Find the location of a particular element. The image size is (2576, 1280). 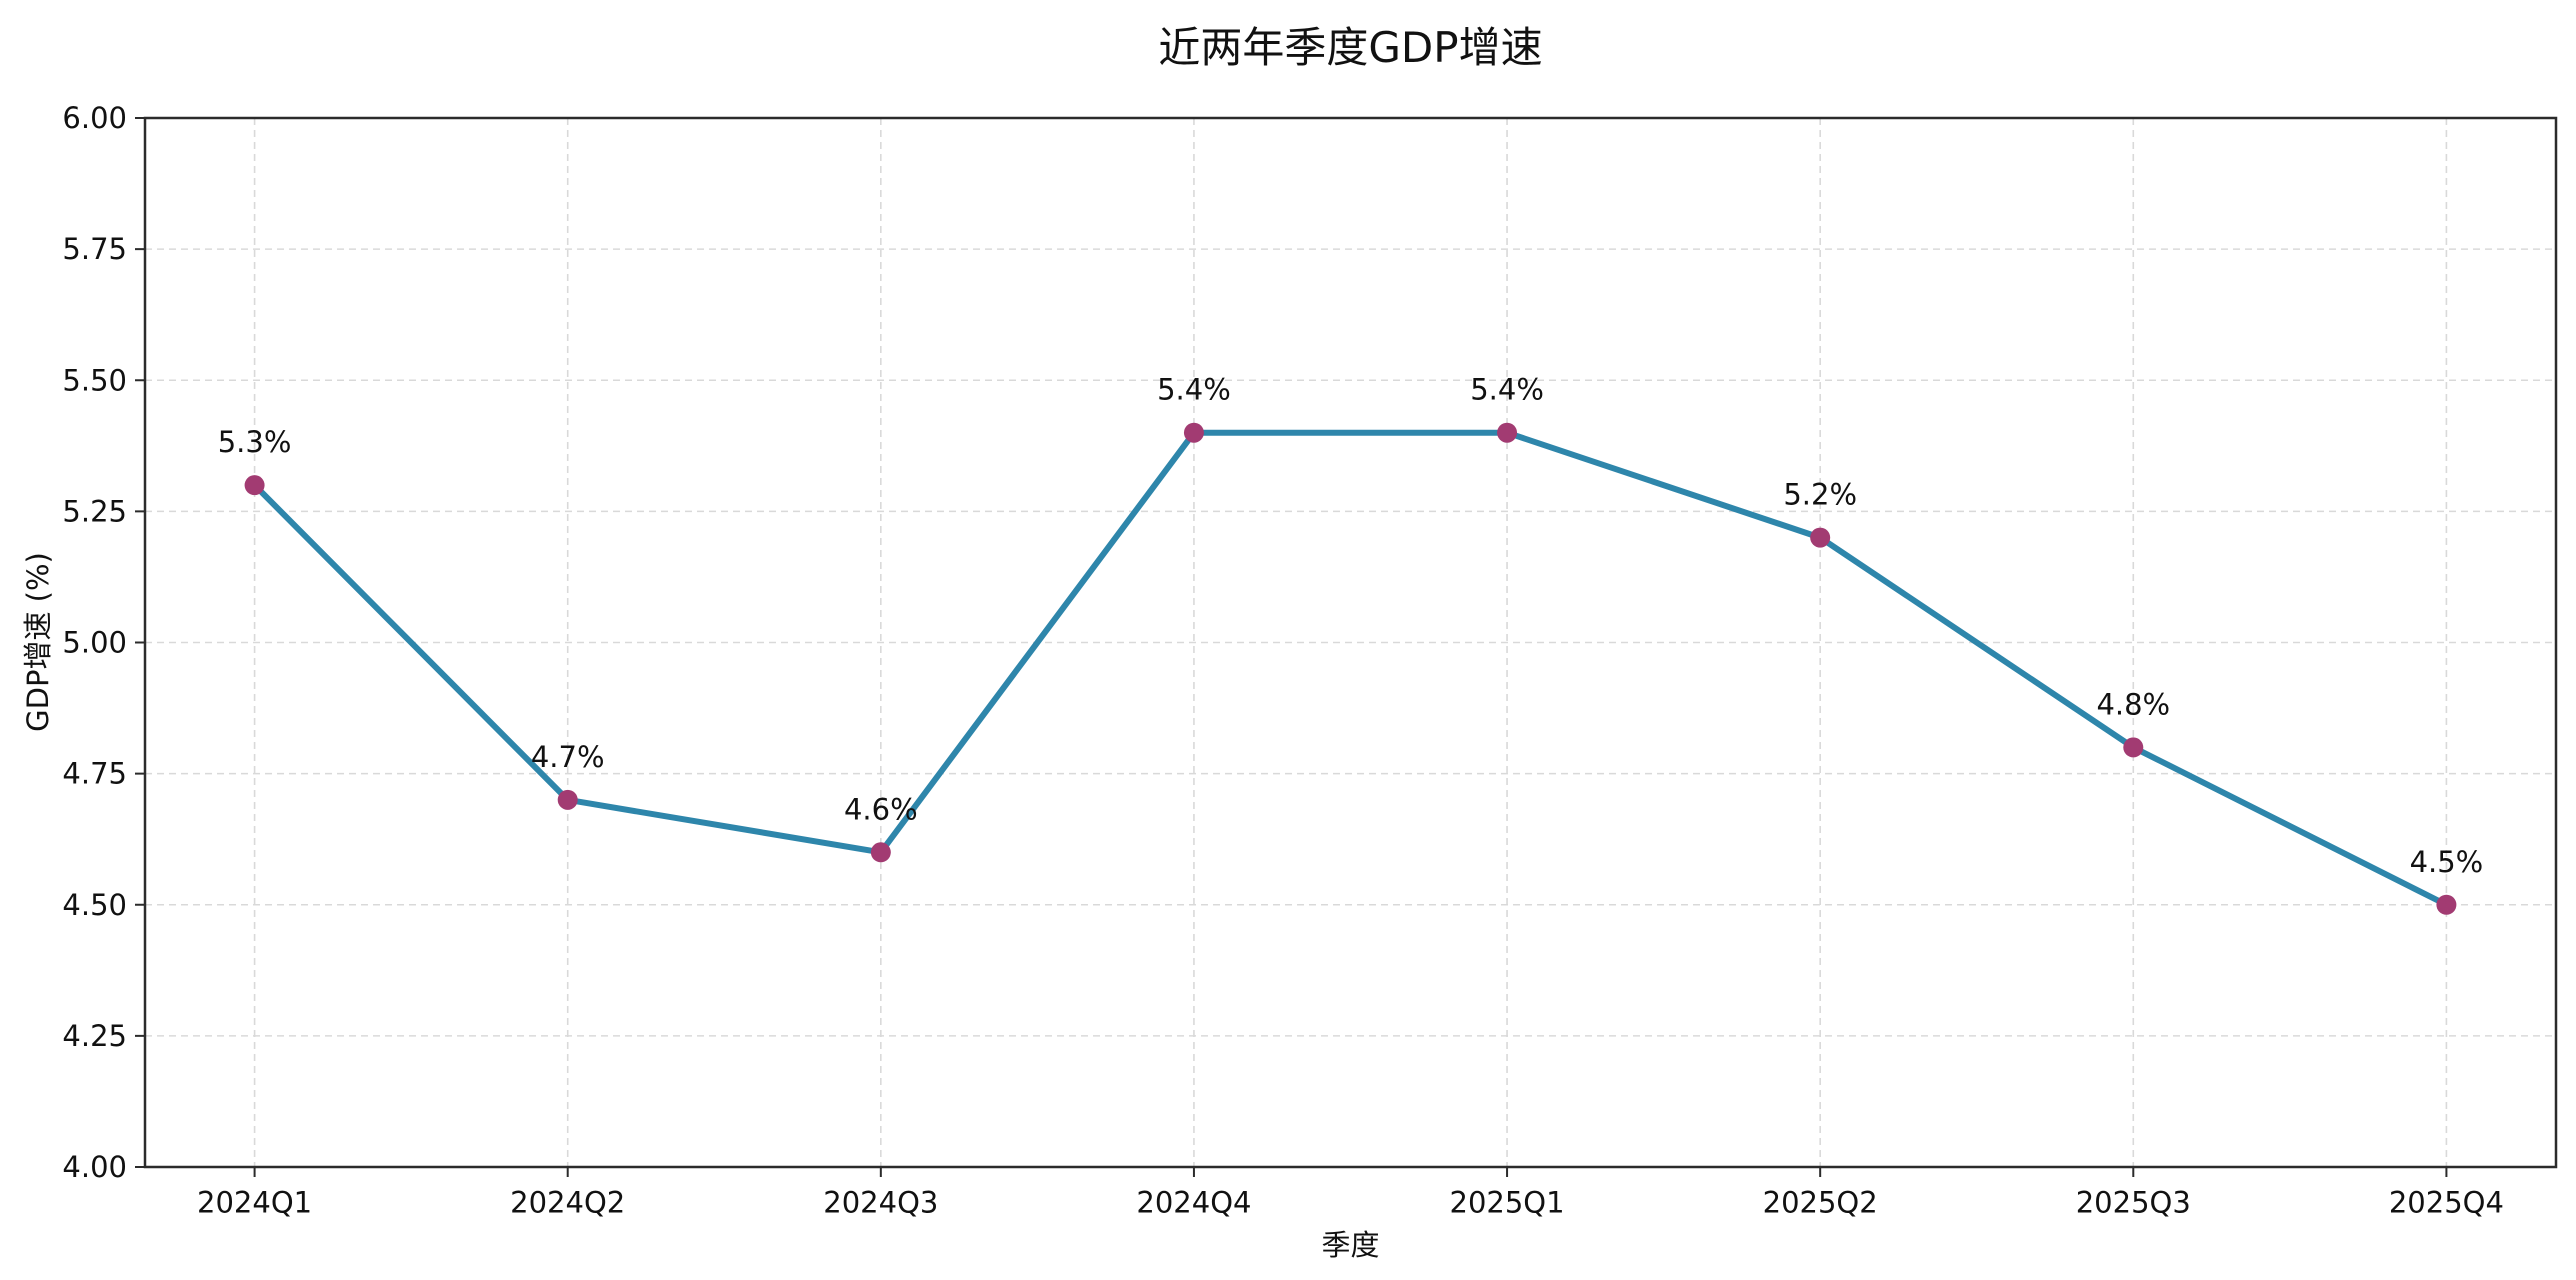

y-tick-label: 5.00 is located at coordinates (94, 643).